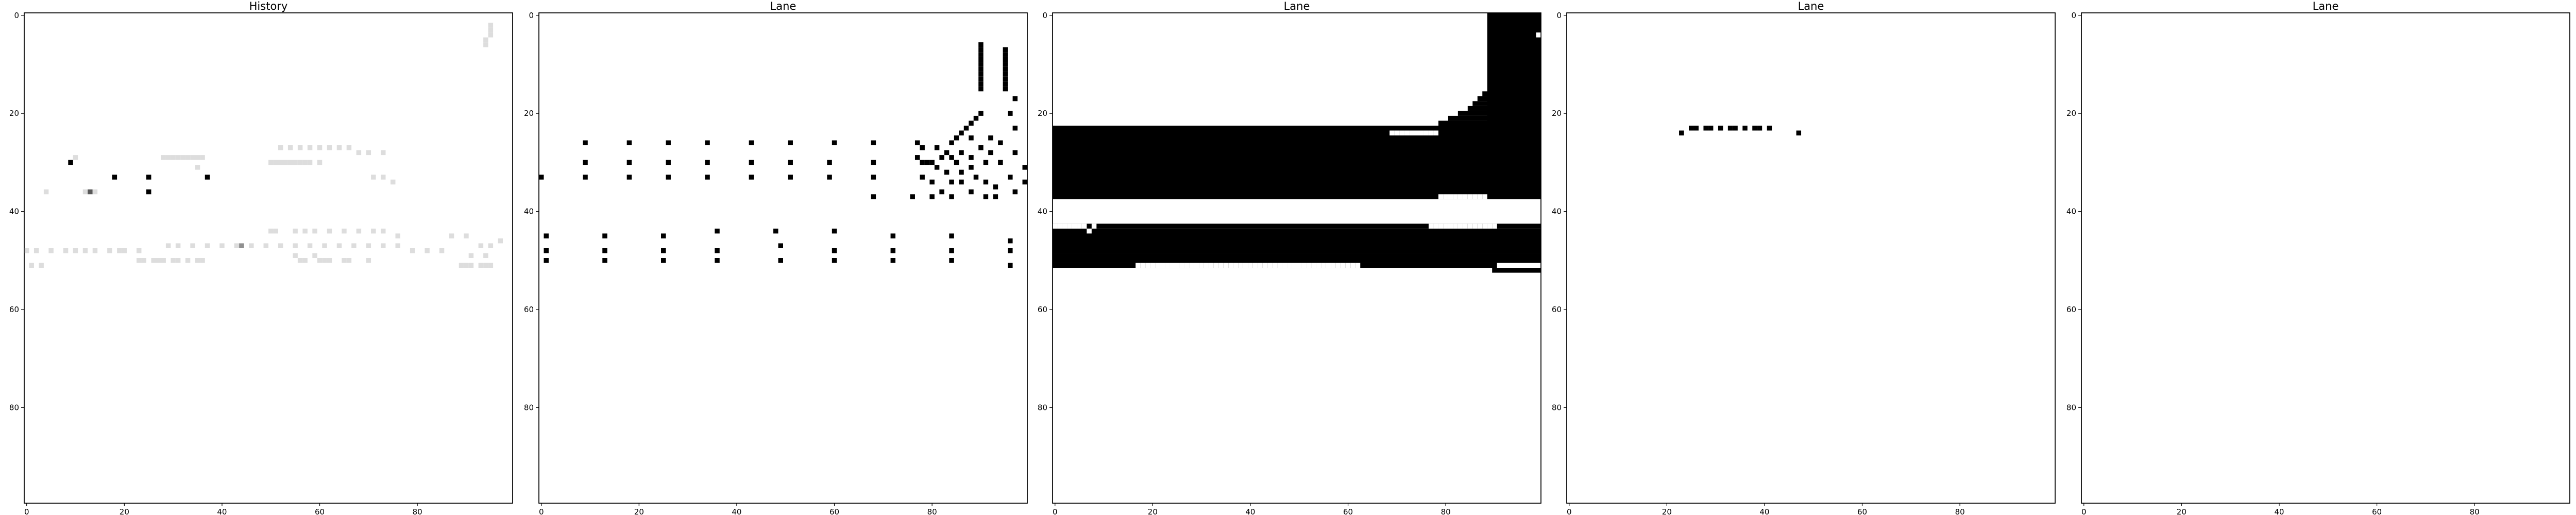 The image size is (2576, 515). I want to click on x-tick-label: 80, so click(1446, 511).